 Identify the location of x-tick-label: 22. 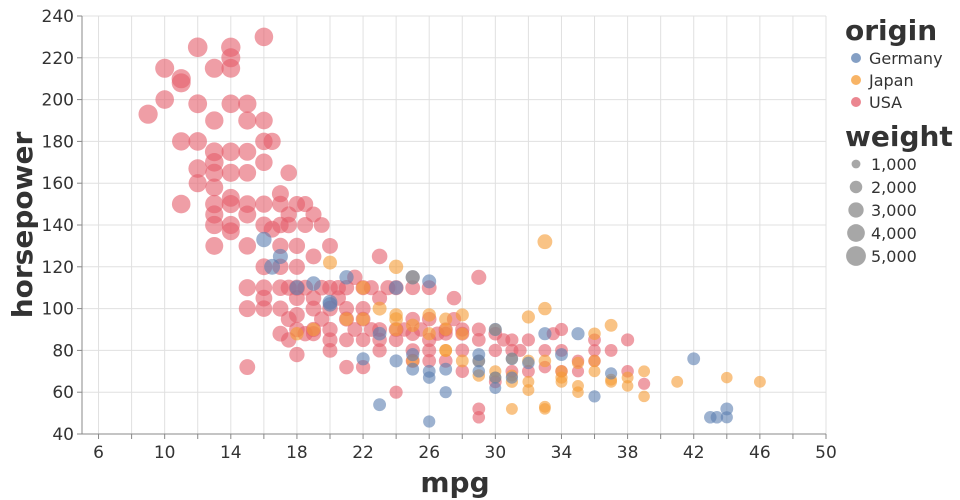
(363, 453).